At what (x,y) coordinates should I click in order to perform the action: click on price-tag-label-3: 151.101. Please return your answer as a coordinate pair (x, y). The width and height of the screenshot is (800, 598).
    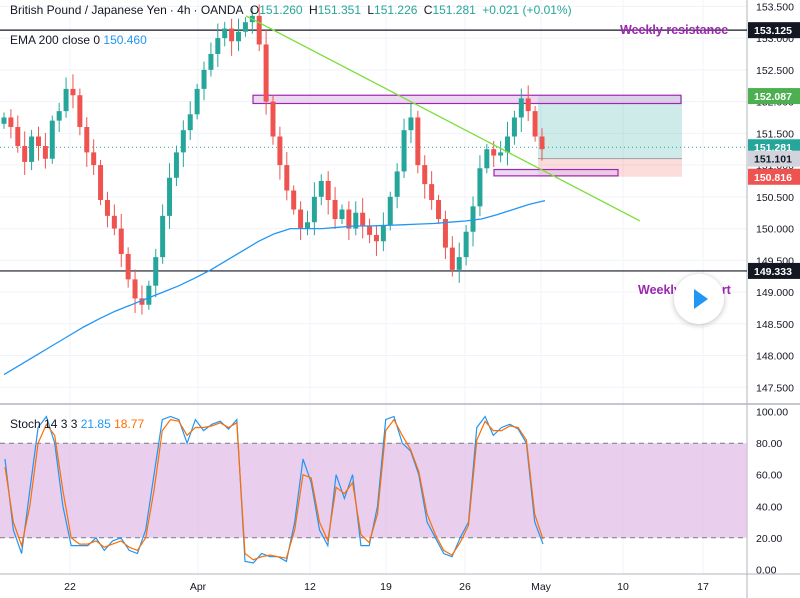
    Looking at the image, I should click on (773, 160).